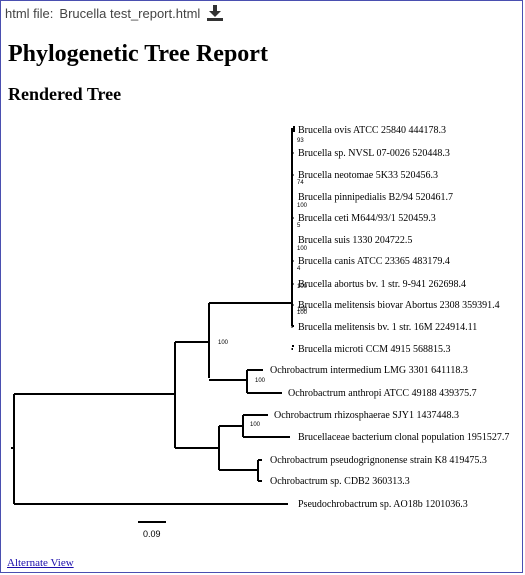 Image resolution: width=525 pixels, height=575 pixels. Describe the element at coordinates (215, 13) in the screenshot. I see `download-icon` at that location.